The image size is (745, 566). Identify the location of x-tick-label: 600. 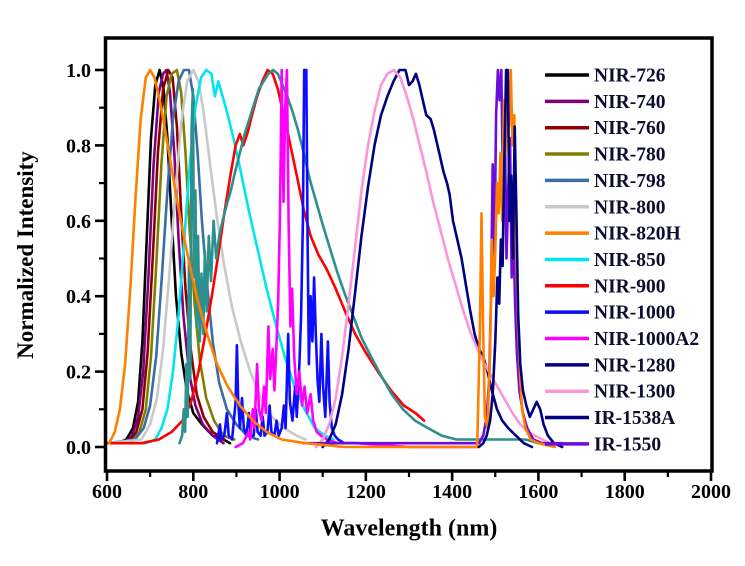
(107, 492).